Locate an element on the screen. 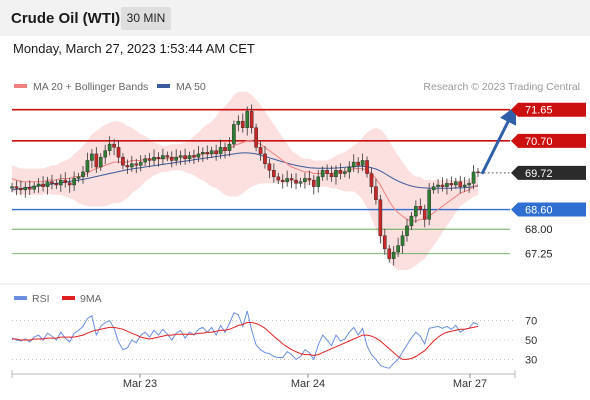 Image resolution: width=590 pixels, height=400 pixels. copyright-text: Research © 2023 Trading Central is located at coordinates (501, 87).